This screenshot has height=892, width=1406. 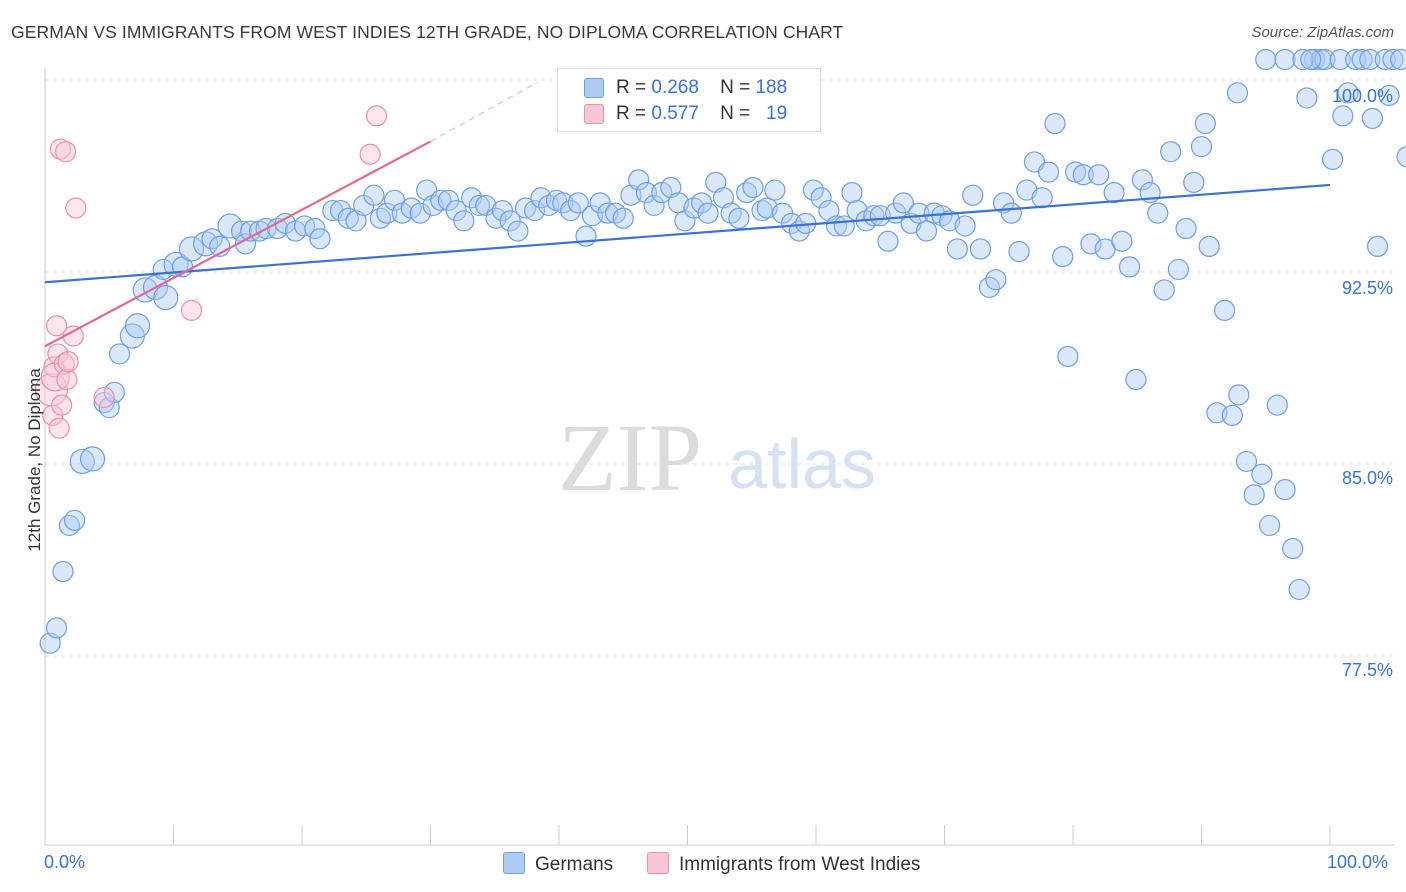 I want to click on watermark-atlas: atlas, so click(x=802, y=464).